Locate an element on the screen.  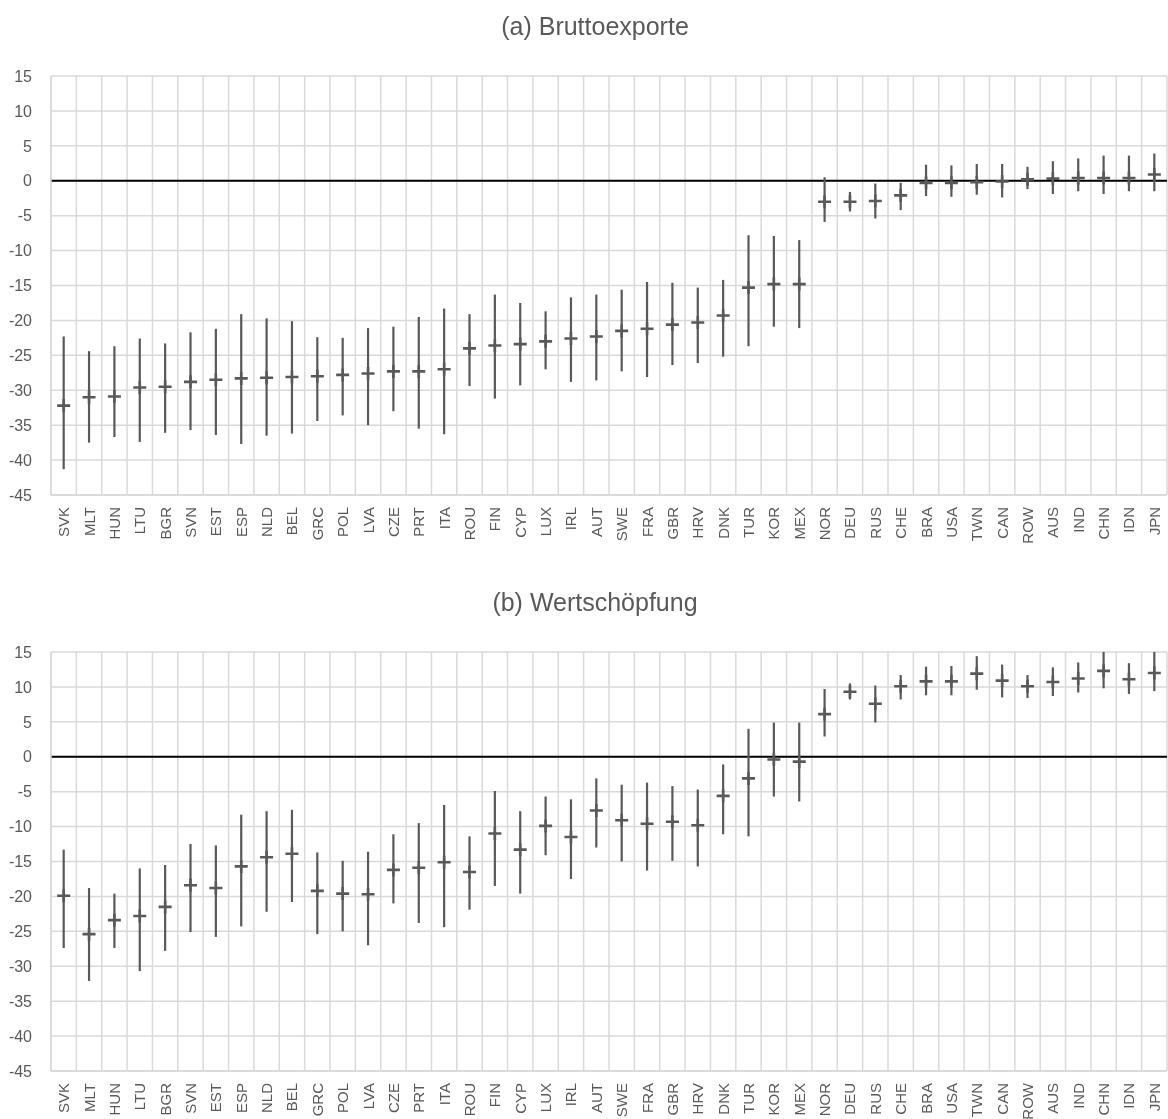
x-tick-label: NLD is located at coordinates (267, 522).